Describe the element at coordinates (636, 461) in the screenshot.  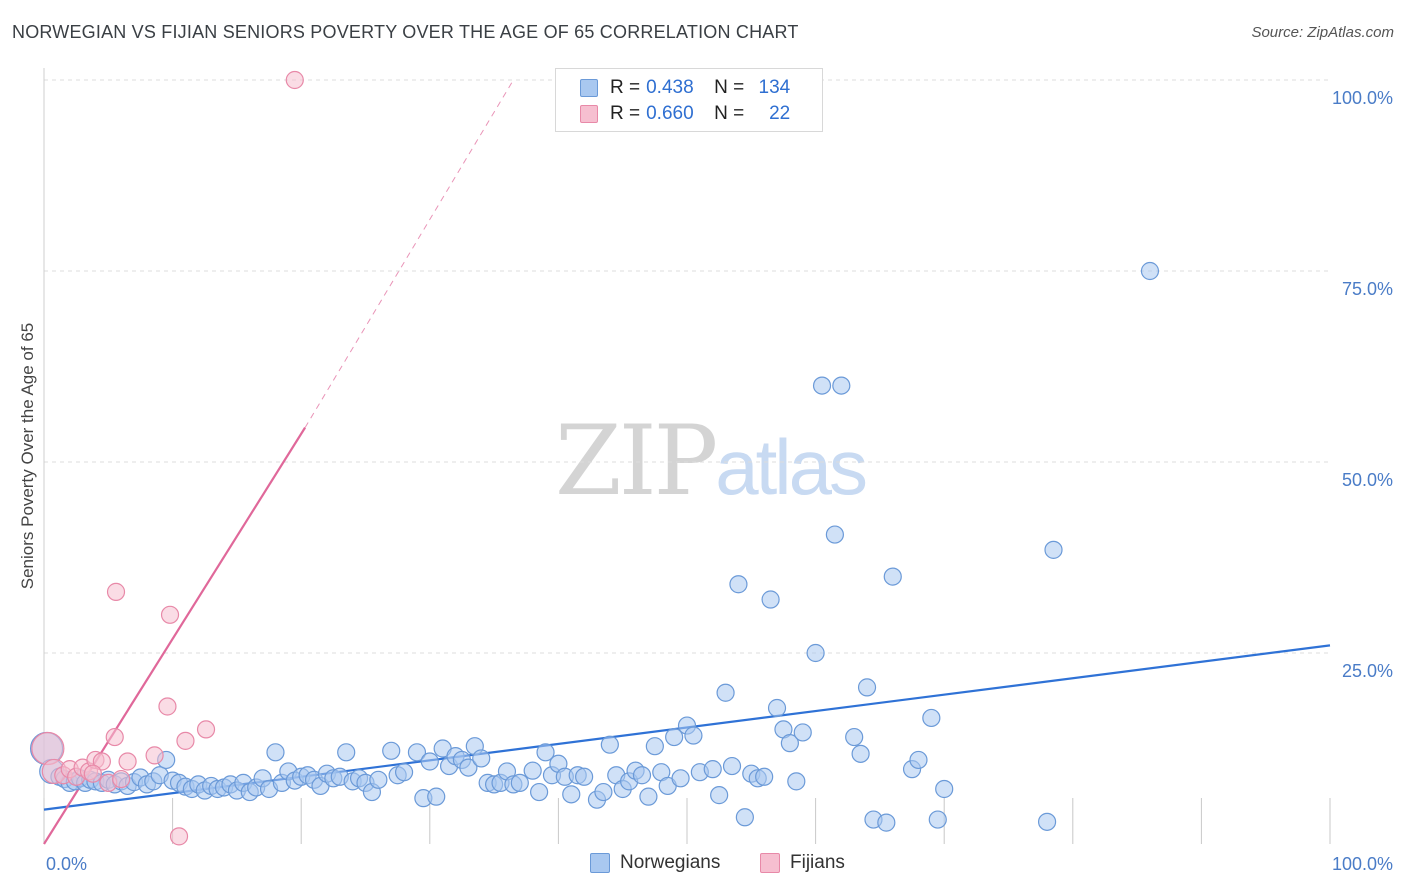
I see `watermark-zip: ZIP` at that location.